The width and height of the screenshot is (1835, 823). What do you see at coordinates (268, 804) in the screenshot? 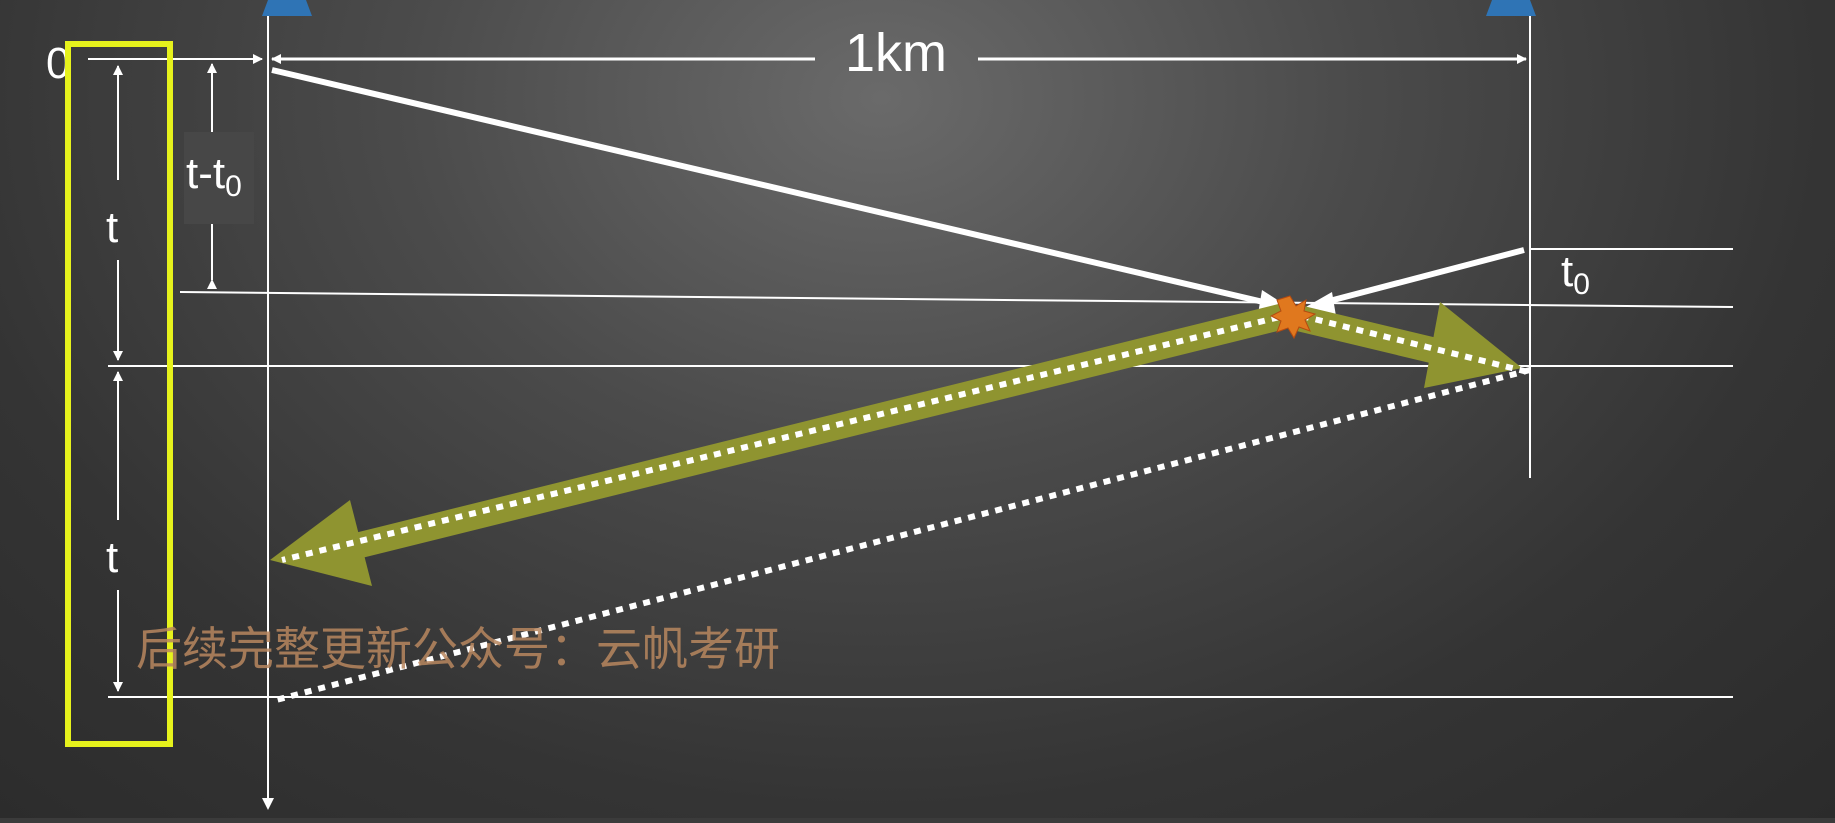
I see `timeline-arrowhead-icon` at bounding box center [268, 804].